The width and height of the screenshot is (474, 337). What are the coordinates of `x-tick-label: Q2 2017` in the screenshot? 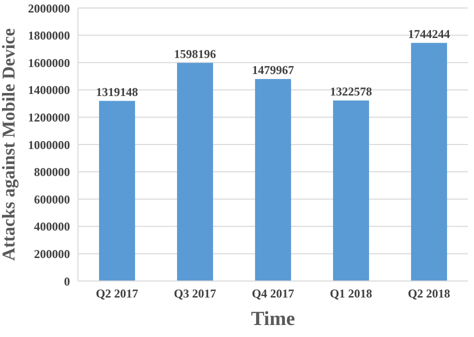 It's located at (117, 293).